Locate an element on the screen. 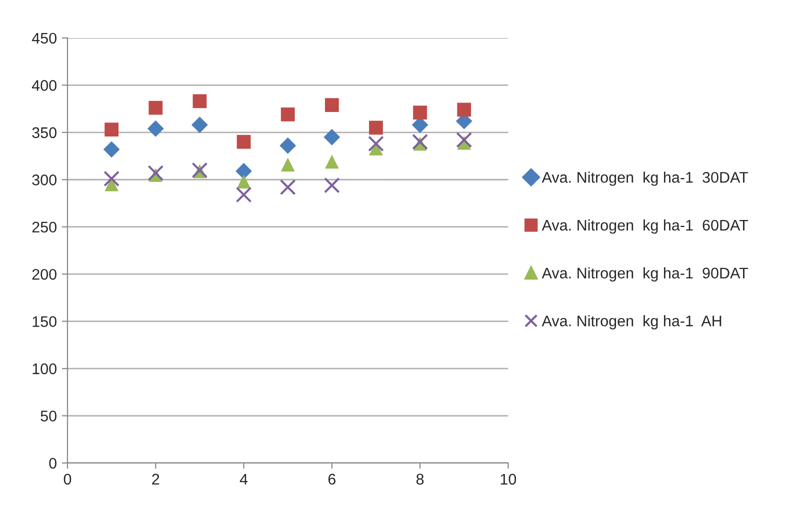 Image resolution: width=794 pixels, height=506 pixels. y-tick-label: 50 is located at coordinates (48, 416).